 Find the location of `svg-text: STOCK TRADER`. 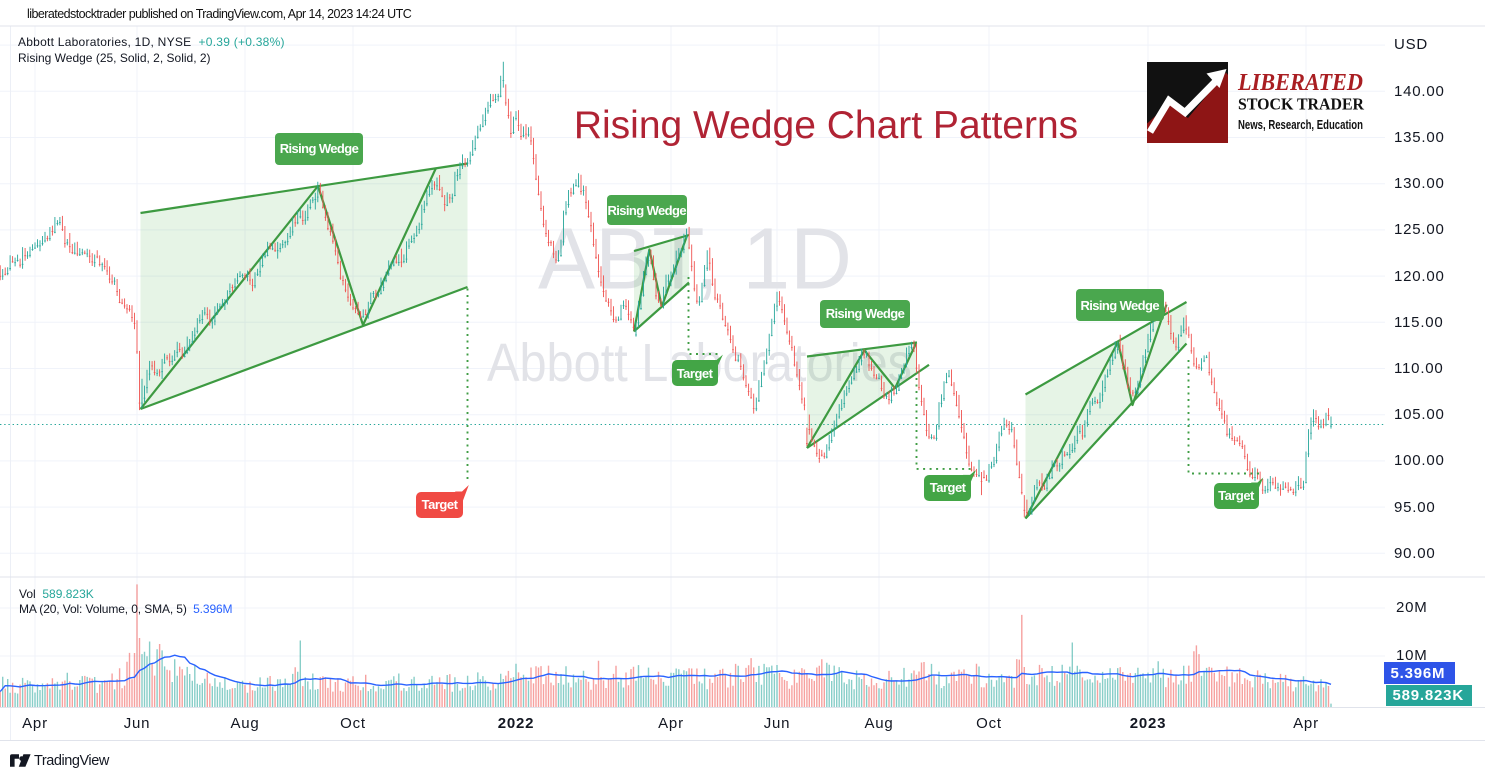

svg-text: STOCK TRADER is located at coordinates (1301, 104).